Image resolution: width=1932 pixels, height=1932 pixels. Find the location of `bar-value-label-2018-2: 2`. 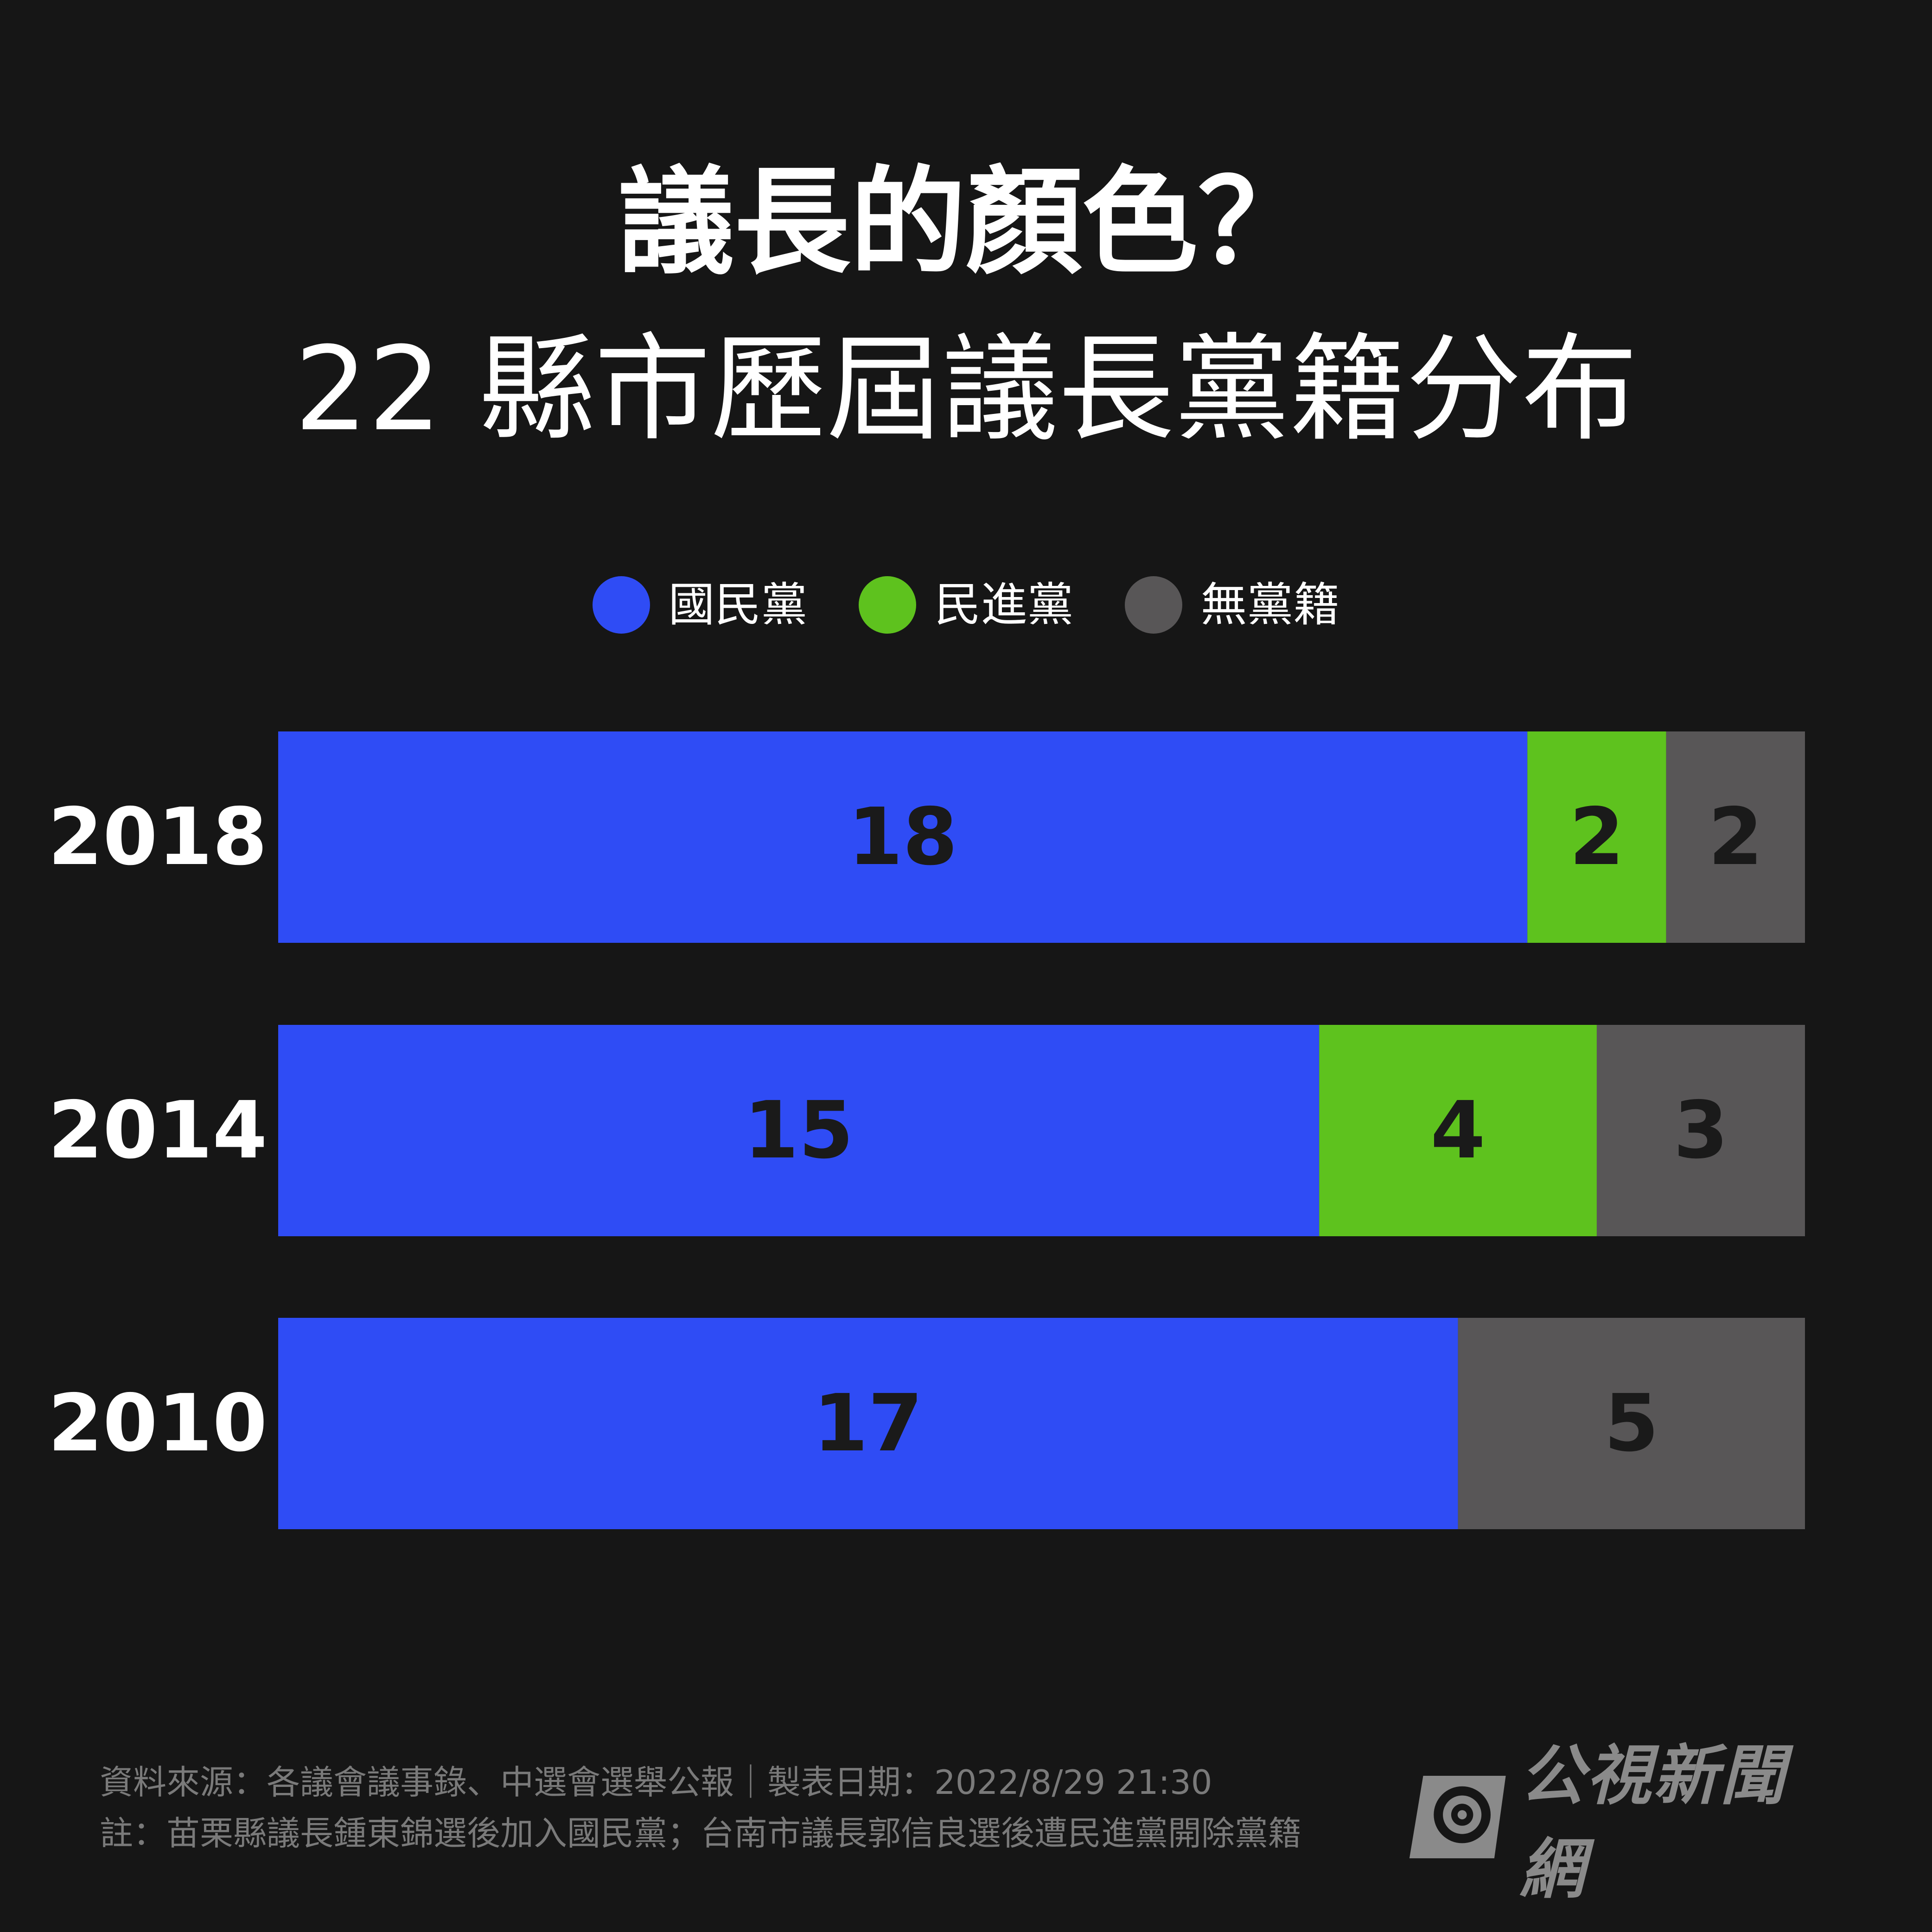

bar-value-label-2018-2: 2 is located at coordinates (1735, 837).